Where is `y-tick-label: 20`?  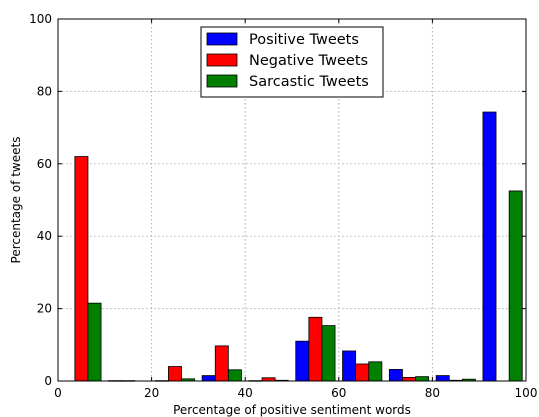 y-tick-label: 20 is located at coordinates (44, 309).